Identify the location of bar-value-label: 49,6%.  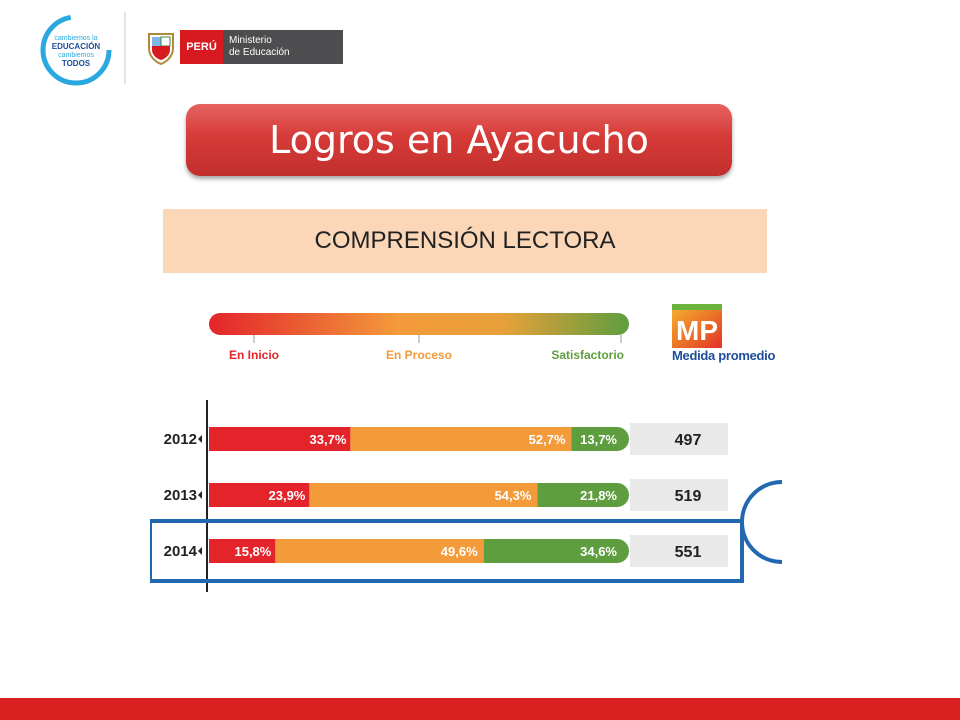
(459, 551).